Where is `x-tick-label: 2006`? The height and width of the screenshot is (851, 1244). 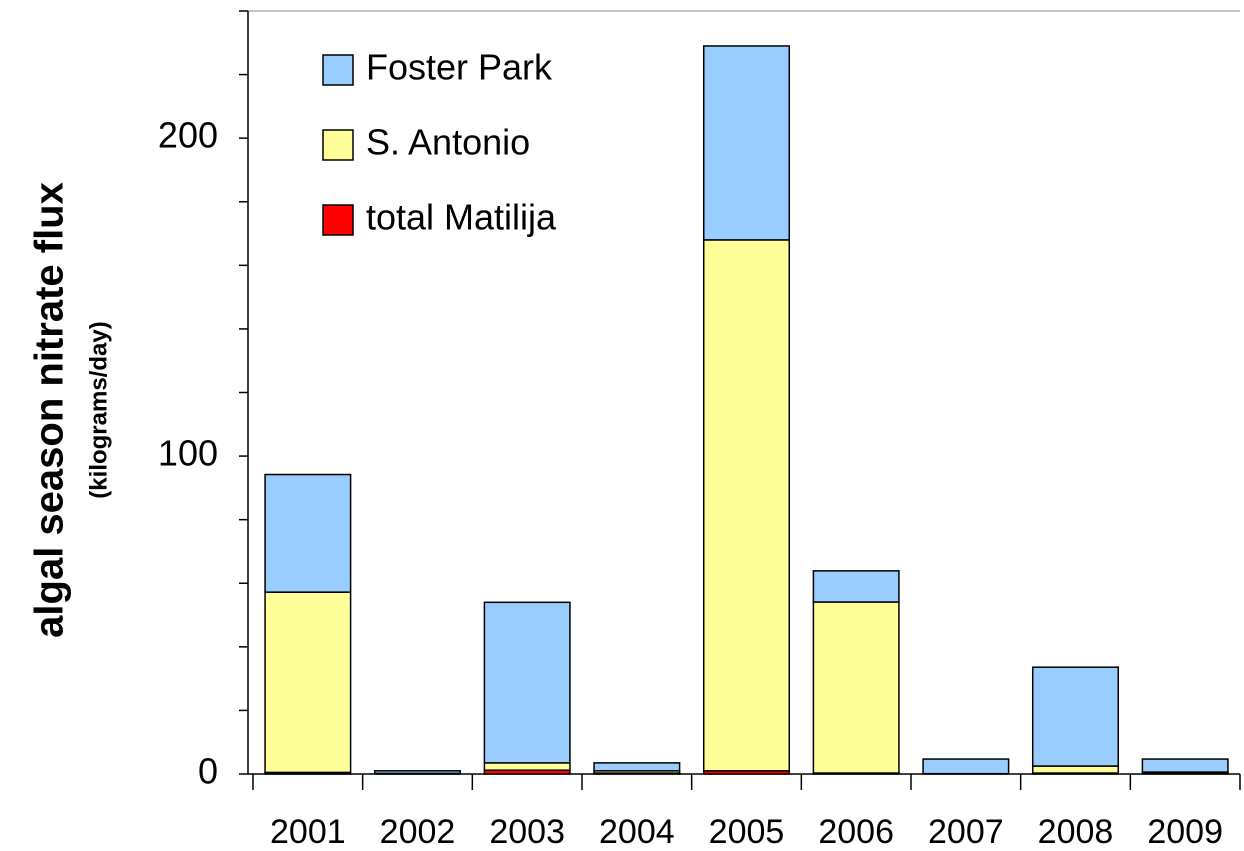 x-tick-label: 2006 is located at coordinates (856, 832).